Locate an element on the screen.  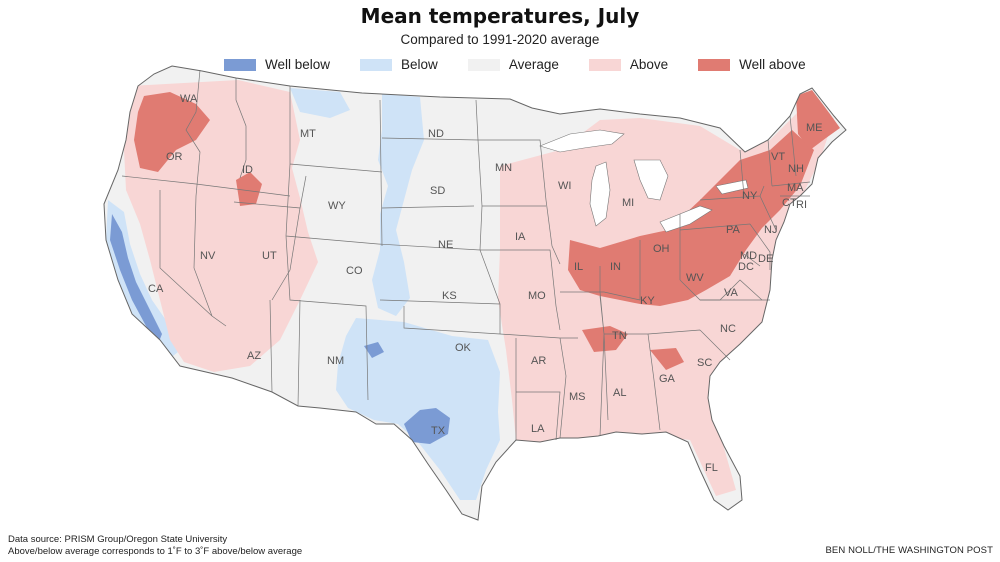
region-below-montana is located at coordinates (320, 103).